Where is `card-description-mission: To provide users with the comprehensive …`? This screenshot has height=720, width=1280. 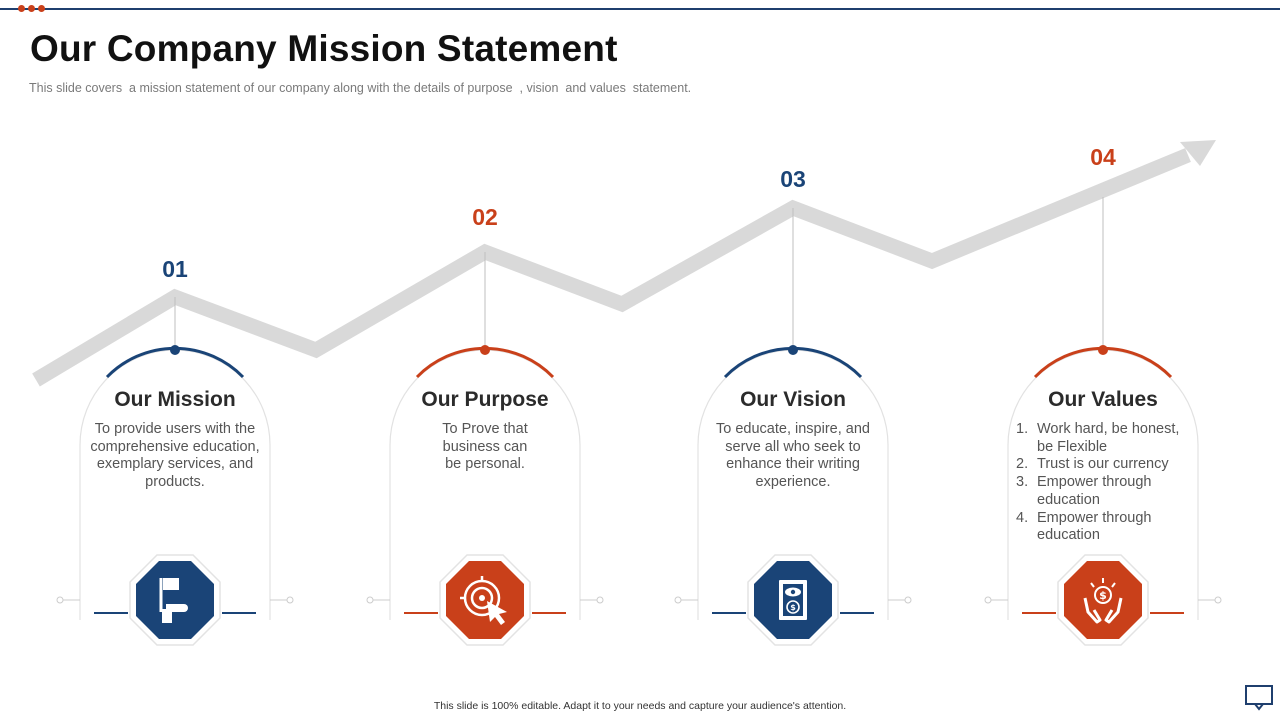 card-description-mission: To provide users with the comprehensive … is located at coordinates (175, 456).